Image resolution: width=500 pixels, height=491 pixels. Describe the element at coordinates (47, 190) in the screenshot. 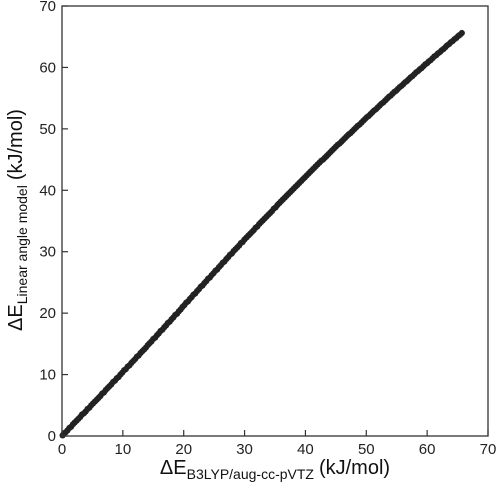

I see `y-tick-label: 40` at that location.